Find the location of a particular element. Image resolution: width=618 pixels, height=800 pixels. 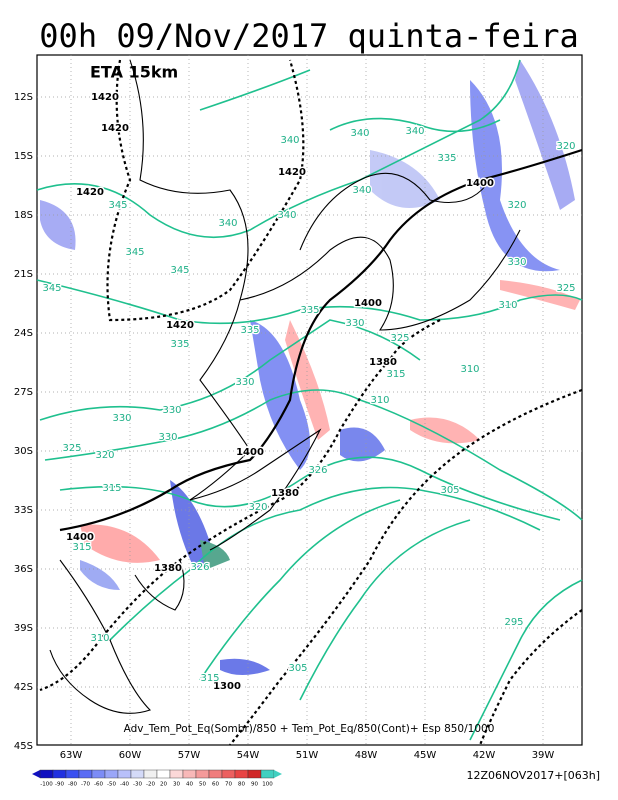

colorbar-label: -60 is located at coordinates (98, 785).